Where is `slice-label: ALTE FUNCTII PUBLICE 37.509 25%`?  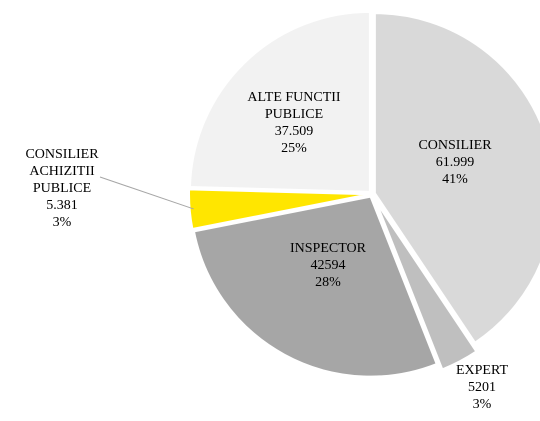 slice-label: ALTE FUNCTII PUBLICE 37.509 25% is located at coordinates (294, 123).